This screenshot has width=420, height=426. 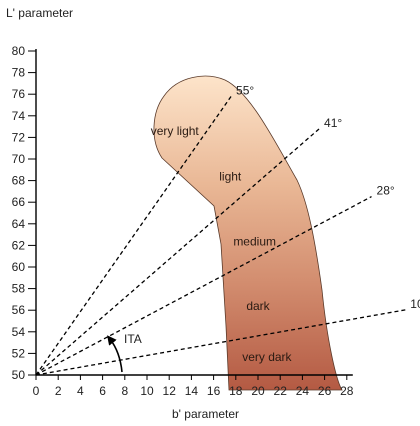 I want to click on x-tick-label: 10, so click(x=147, y=391).